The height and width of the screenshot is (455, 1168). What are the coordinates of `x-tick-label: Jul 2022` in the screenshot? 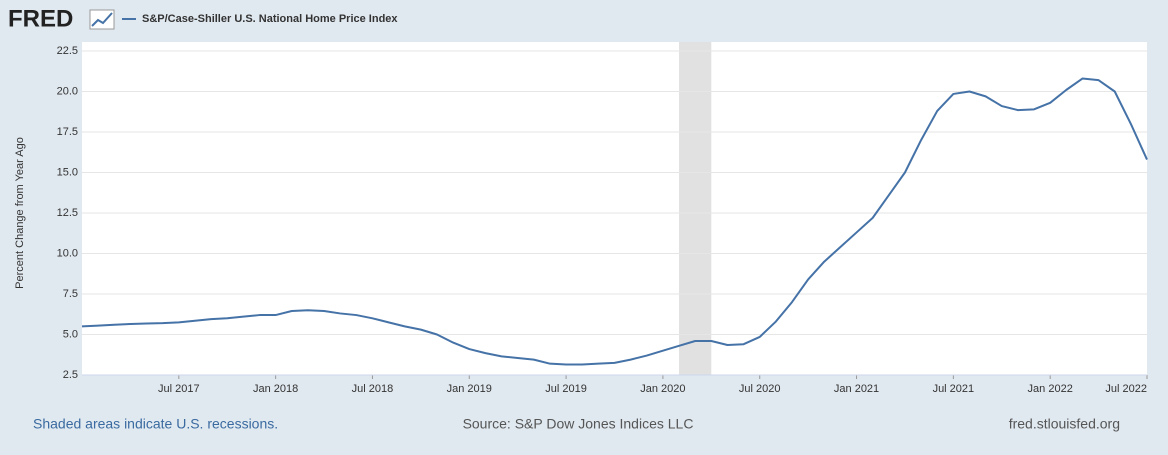 It's located at (1126, 389).